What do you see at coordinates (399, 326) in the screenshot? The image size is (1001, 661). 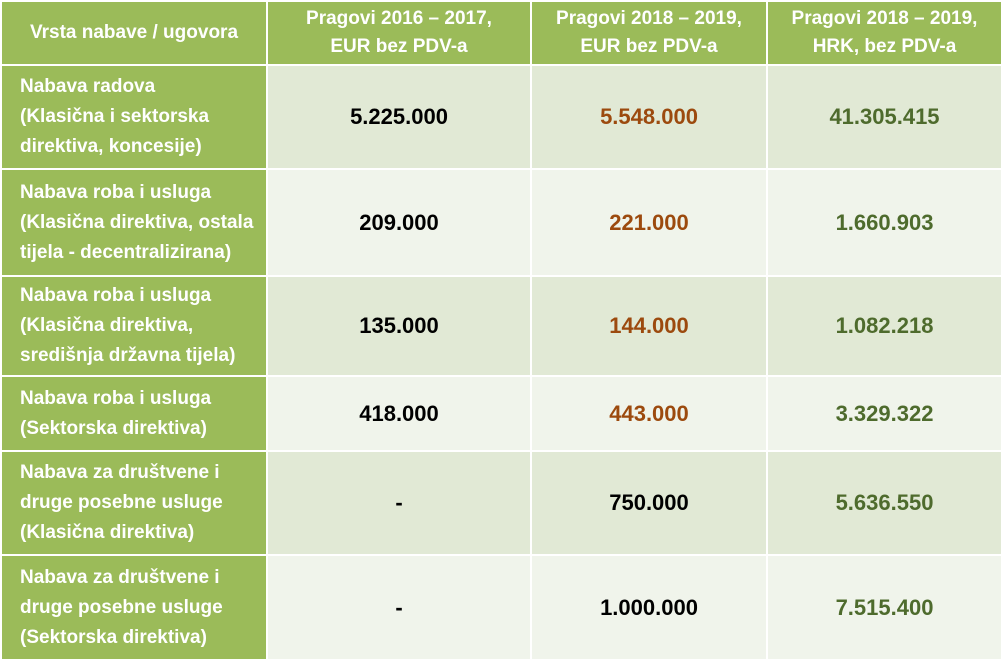 I see `eur-2016-2017-value: 135.000` at bounding box center [399, 326].